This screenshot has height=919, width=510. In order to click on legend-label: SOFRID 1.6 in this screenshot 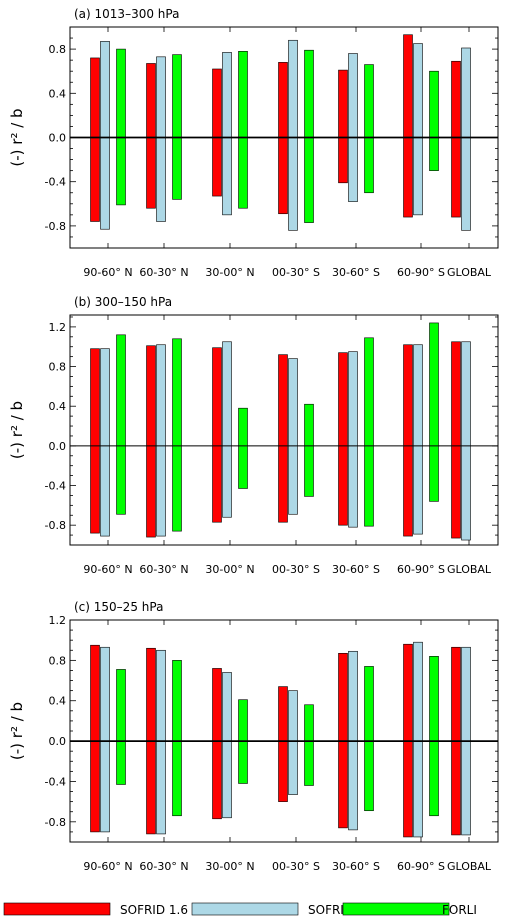, I will do `click(154, 910)`.